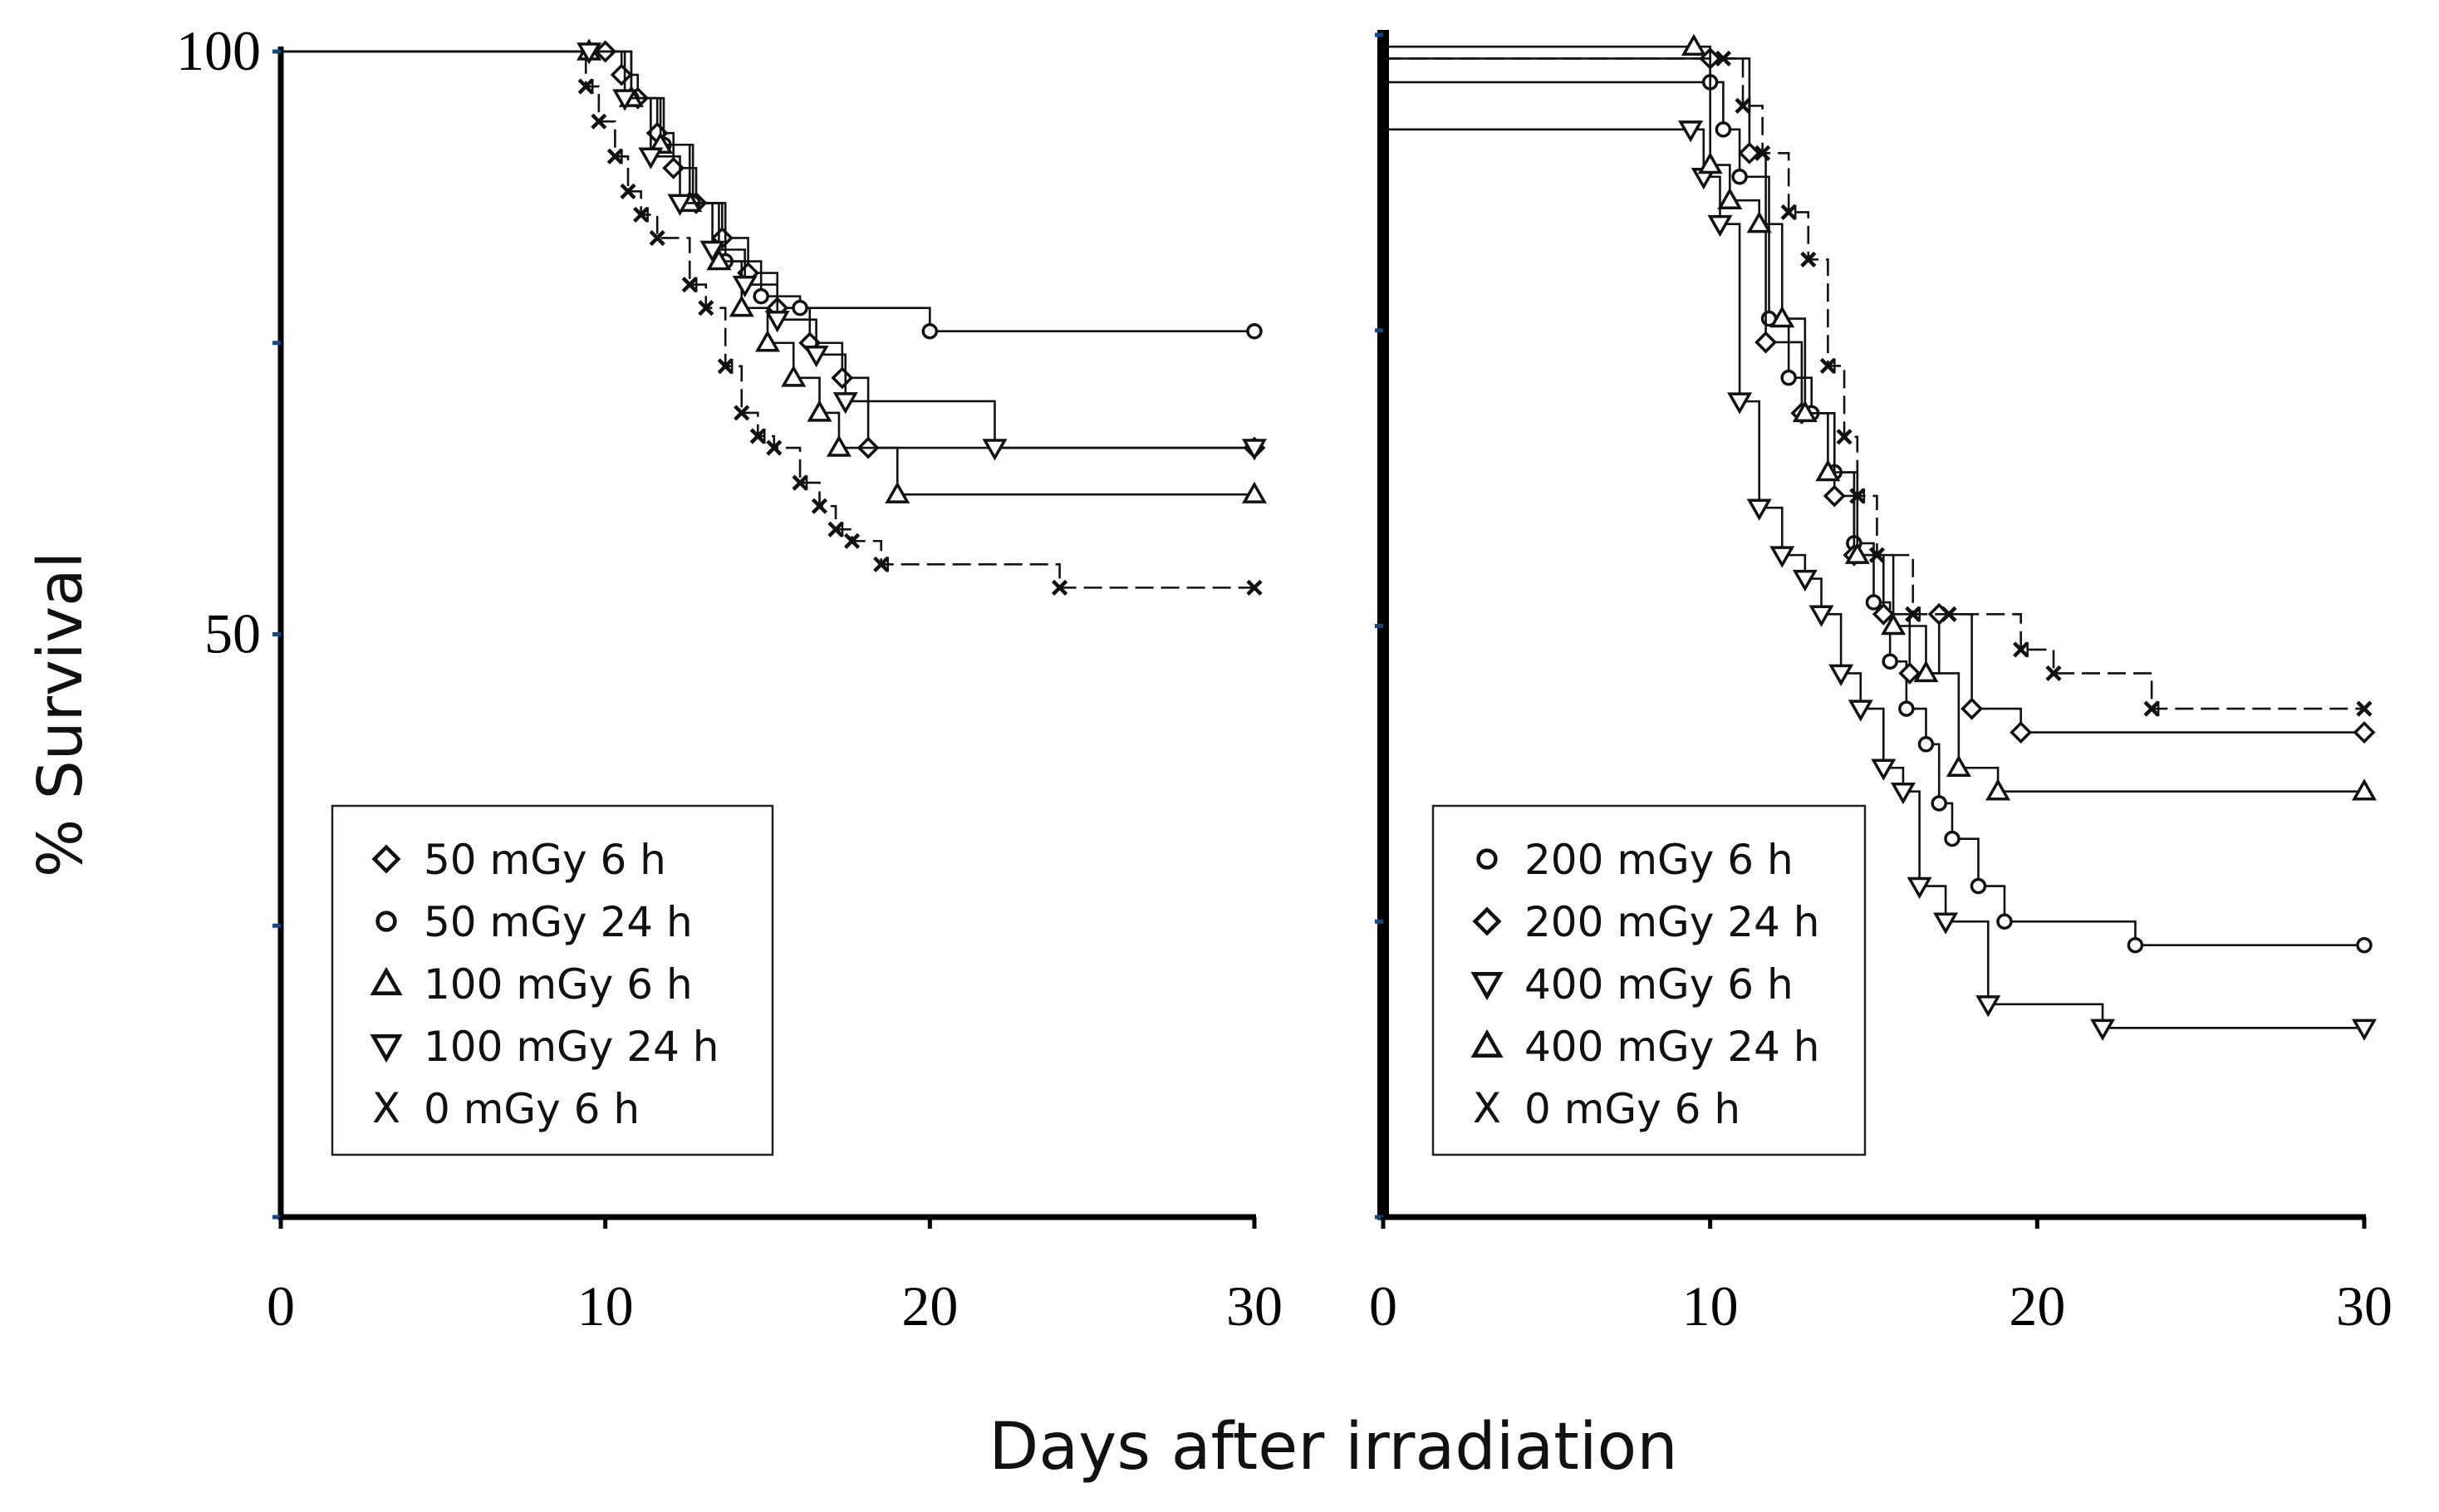  I want to click on legend-marker-x: X, so click(1487, 1108).